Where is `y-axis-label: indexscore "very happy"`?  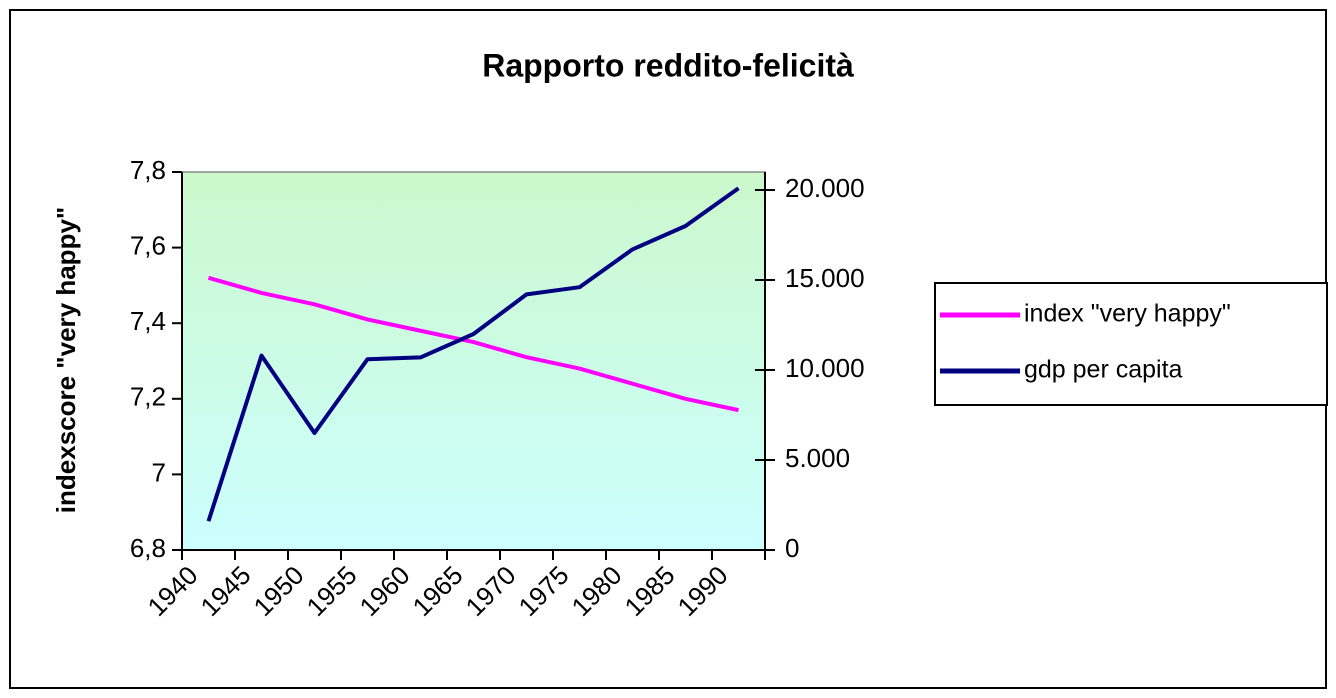
y-axis-label: indexscore "very happy" is located at coordinates (66, 360).